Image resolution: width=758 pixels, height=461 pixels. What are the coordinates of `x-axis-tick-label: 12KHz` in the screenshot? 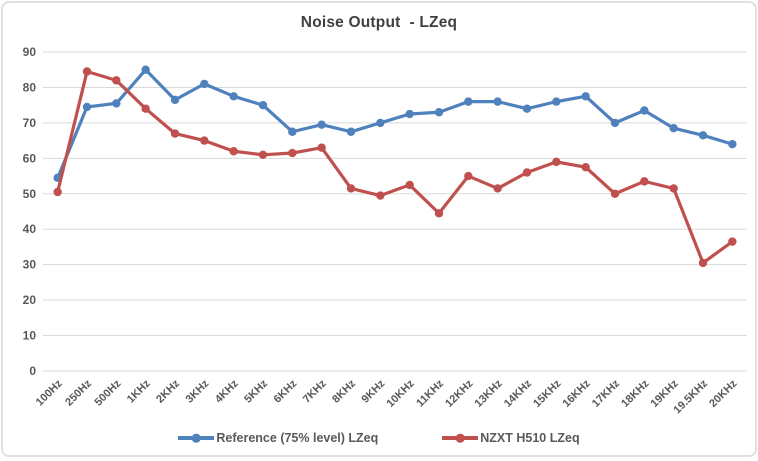 It's located at (459, 393).